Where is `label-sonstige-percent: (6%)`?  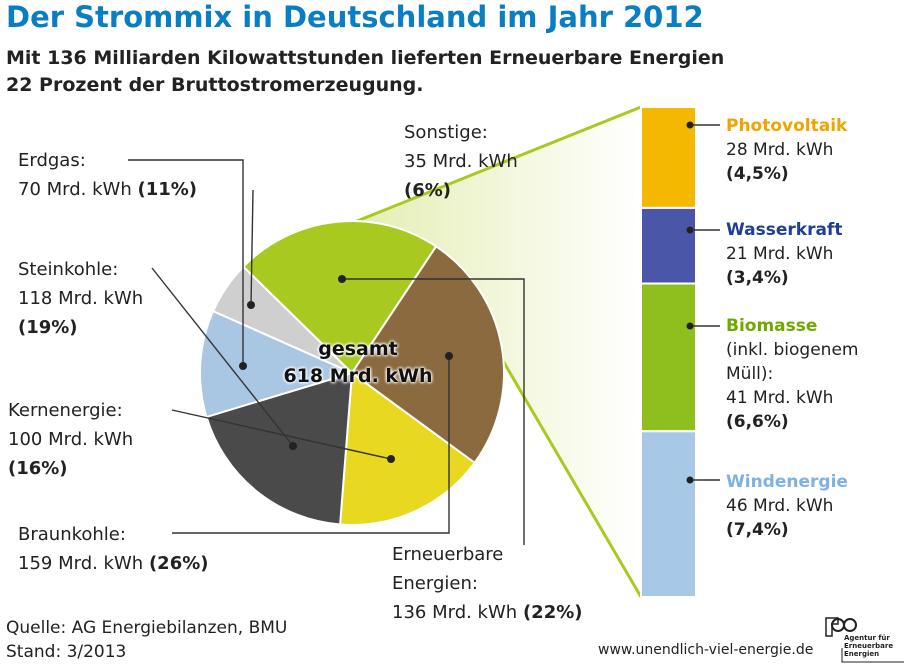 label-sonstige-percent: (6%) is located at coordinates (428, 190).